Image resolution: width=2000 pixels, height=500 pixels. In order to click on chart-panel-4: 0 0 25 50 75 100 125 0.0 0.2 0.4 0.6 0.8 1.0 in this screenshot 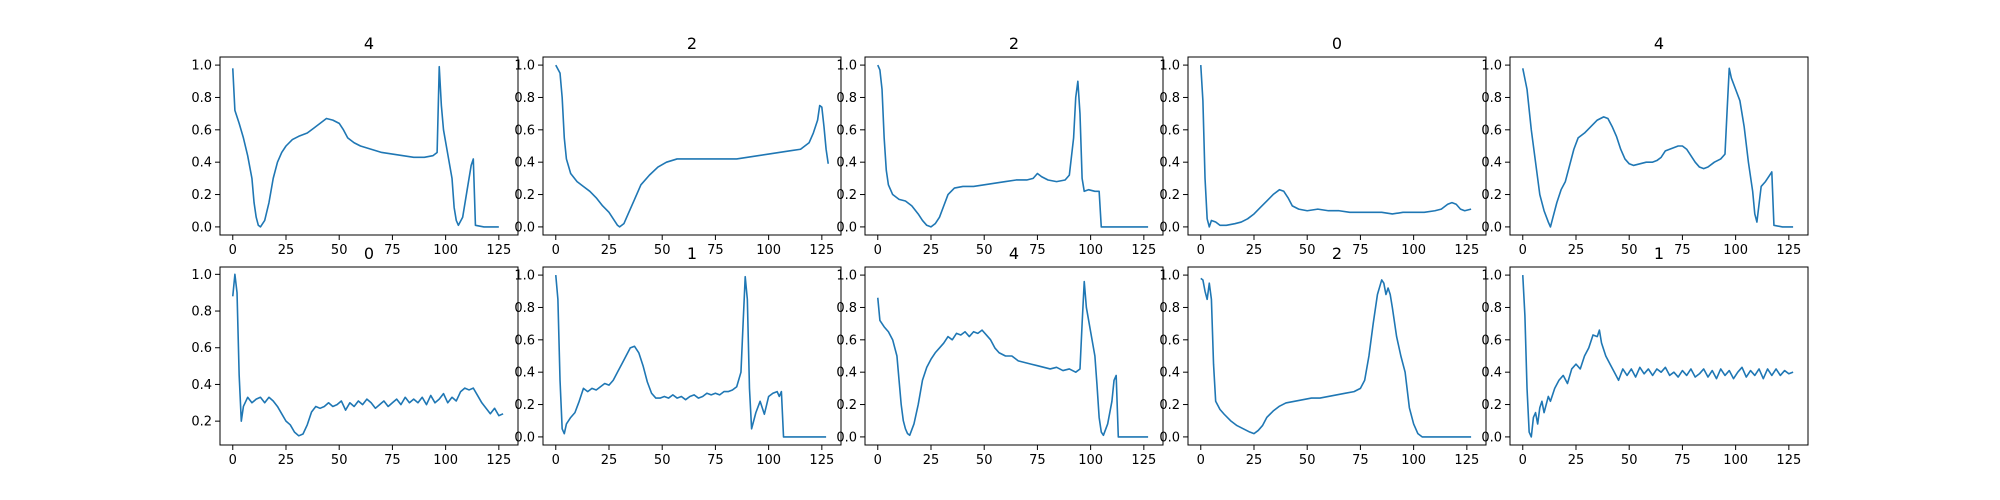, I will do `click(1323, 146)`.